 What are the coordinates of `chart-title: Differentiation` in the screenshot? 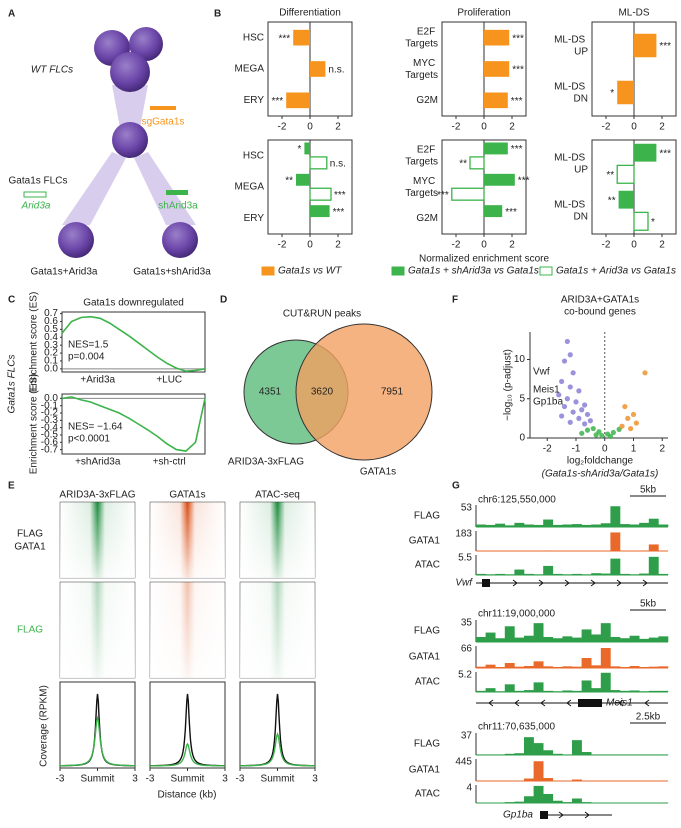 It's located at (310, 13).